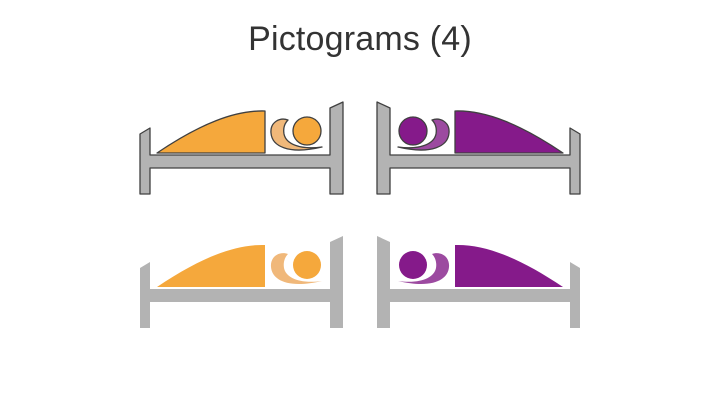 The width and height of the screenshot is (720, 405). I want to click on pictogram-orange-plain, so click(240, 284).